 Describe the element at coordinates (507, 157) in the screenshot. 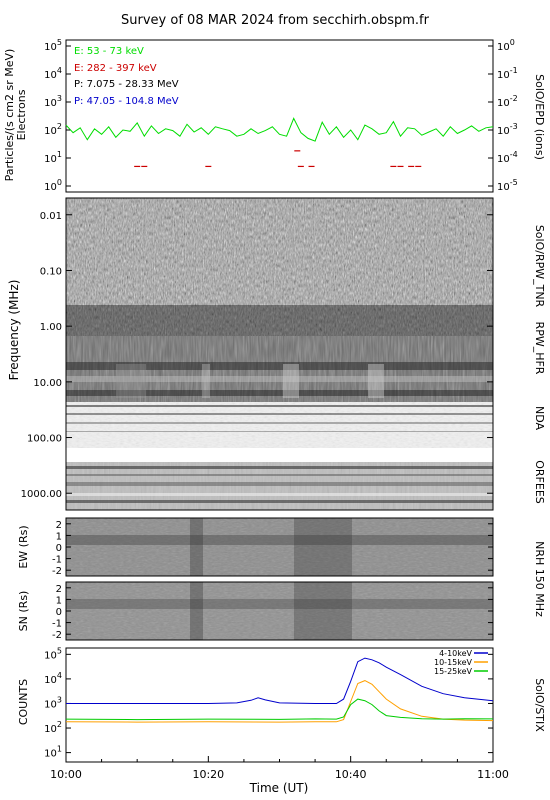

I see `epd-right-tick-label: 10⁻⁴` at that location.